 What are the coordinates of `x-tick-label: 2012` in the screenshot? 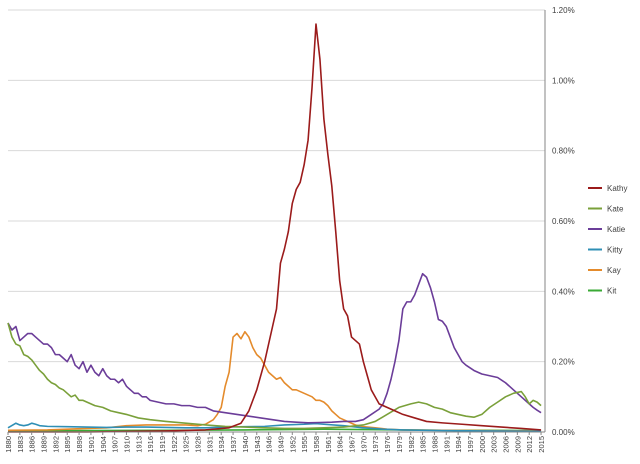 It's located at (529, 444).